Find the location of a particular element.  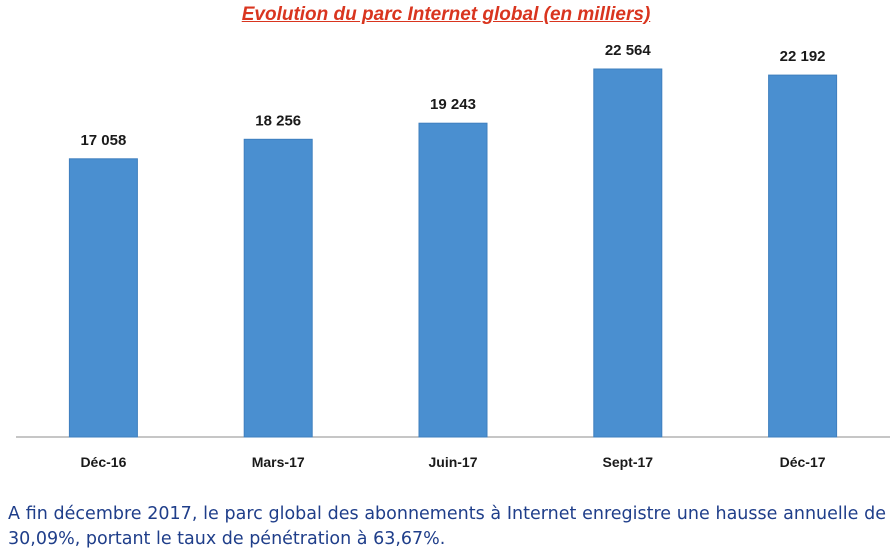

x-tick-labels-group: Déc-16 Mars-17 Juin-17 Sept-17 Déc-17 is located at coordinates (452, 462).